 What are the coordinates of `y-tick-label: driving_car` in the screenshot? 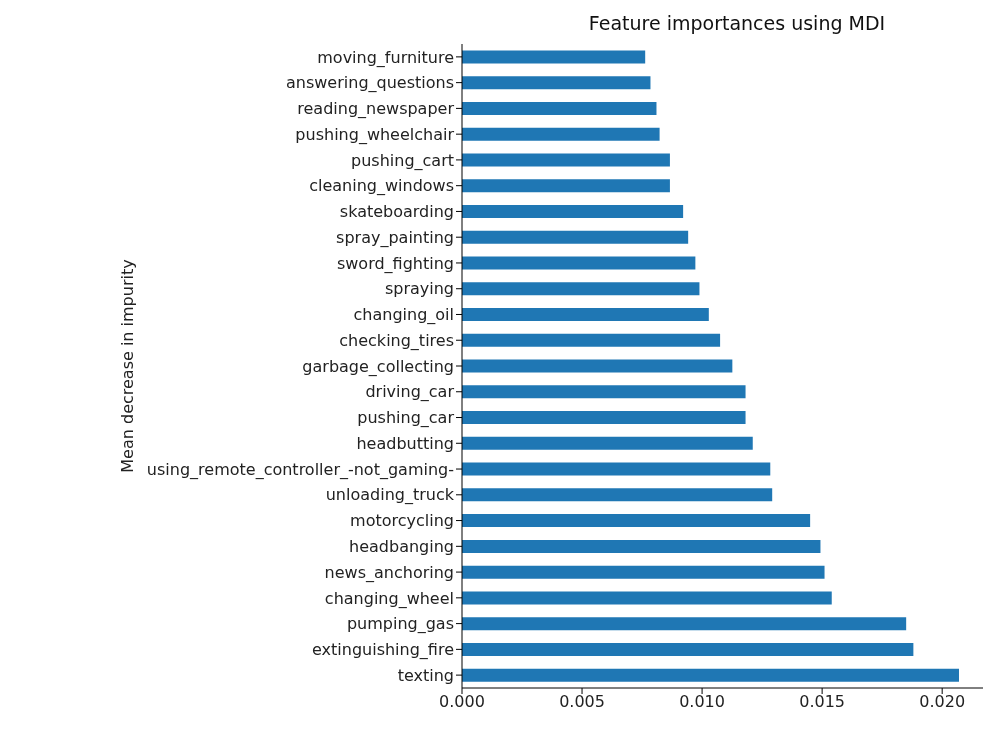 It's located at (410, 392).